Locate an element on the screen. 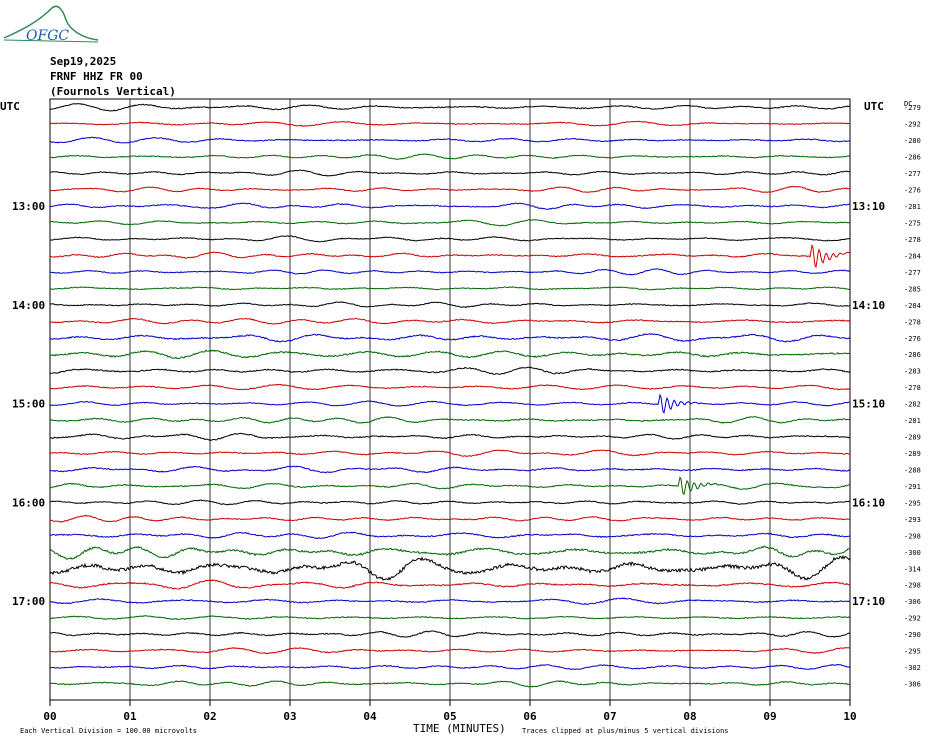  left-hour-label: 17:00 is located at coordinates (28, 601).